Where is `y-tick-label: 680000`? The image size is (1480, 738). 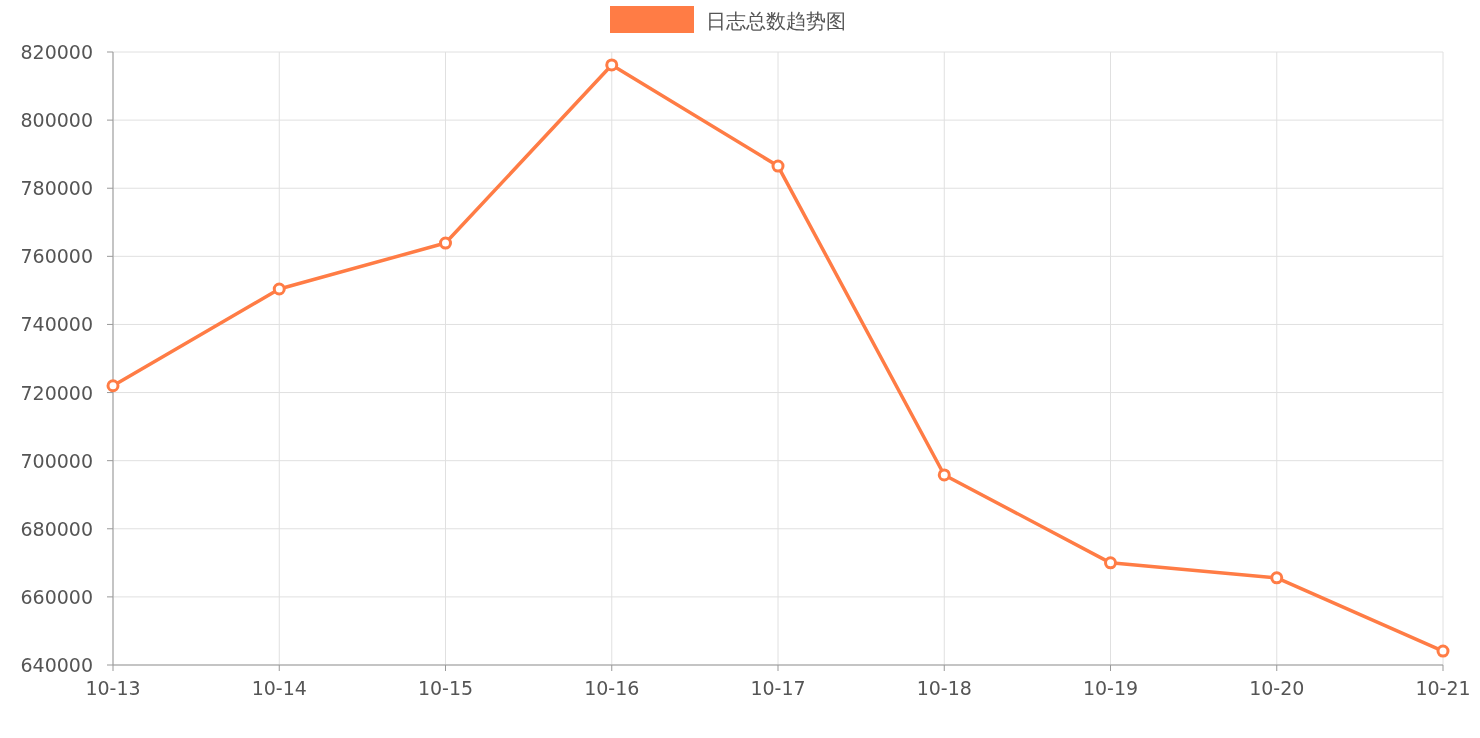 y-tick-label: 680000 is located at coordinates (56, 528).